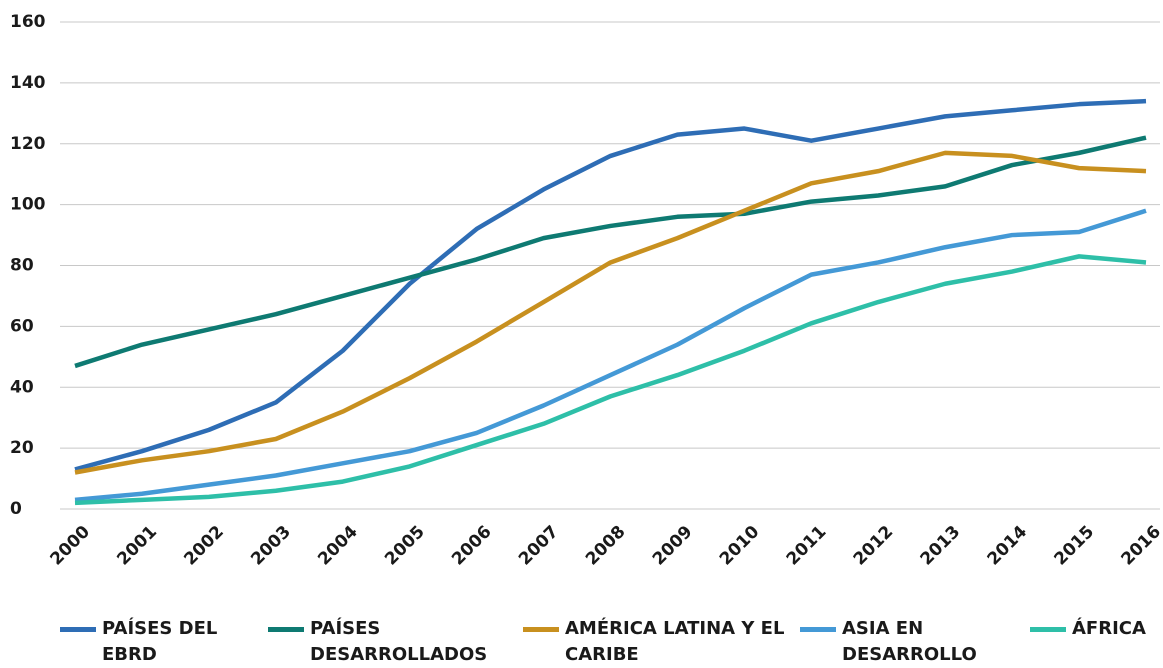 This screenshot has height=668, width=1163. I want to click on y-tick-label: 80, so click(22, 266).